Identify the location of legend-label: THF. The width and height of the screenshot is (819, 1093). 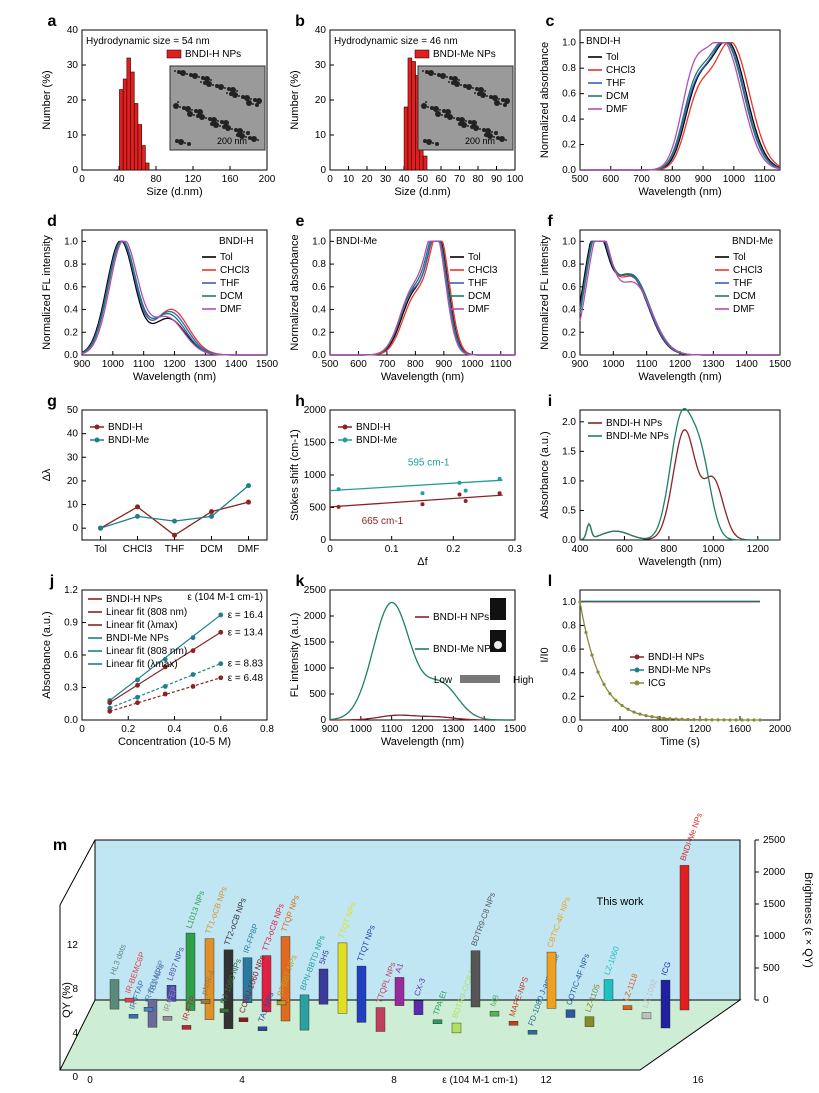
(742, 283).